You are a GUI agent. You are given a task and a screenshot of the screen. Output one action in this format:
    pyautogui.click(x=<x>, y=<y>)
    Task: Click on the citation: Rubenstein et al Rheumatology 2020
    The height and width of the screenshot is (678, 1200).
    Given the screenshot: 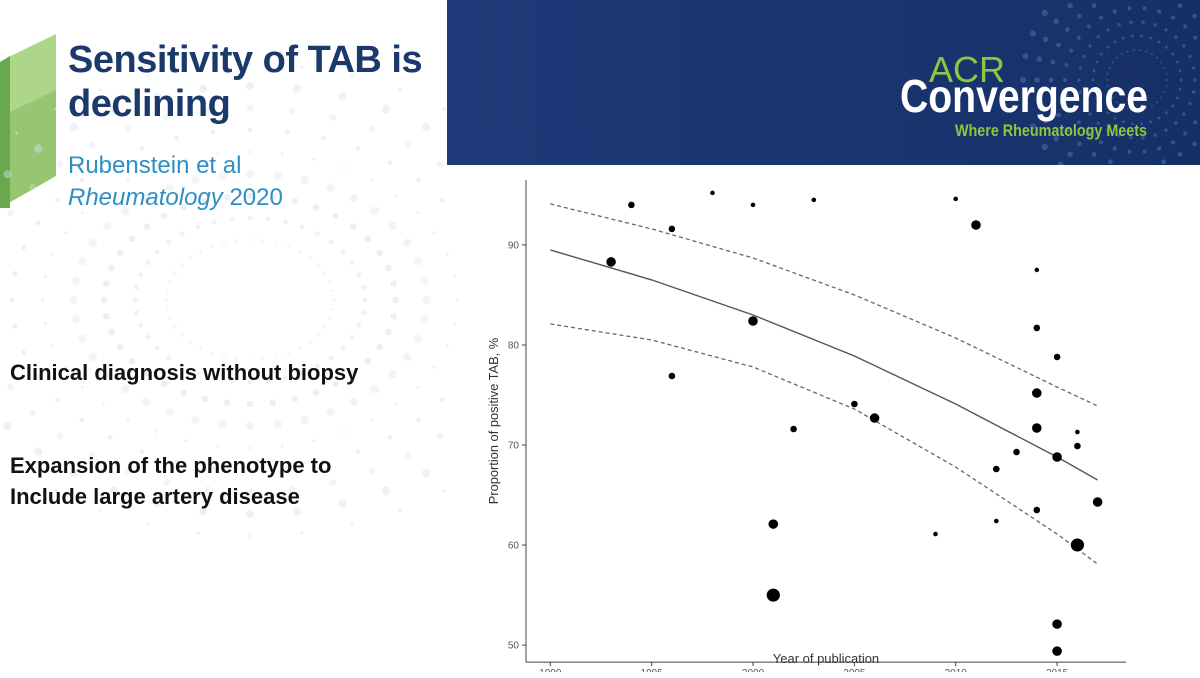 What is the action you would take?
    pyautogui.click(x=175, y=182)
    